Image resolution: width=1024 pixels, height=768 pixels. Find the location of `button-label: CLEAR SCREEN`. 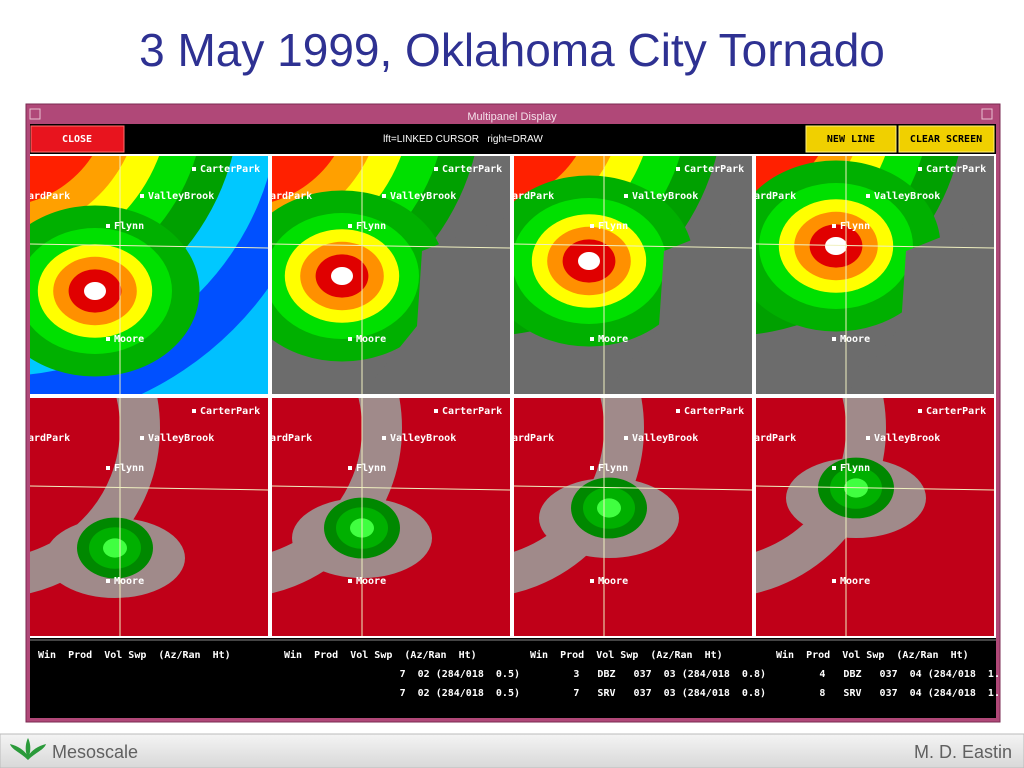

button-label: CLEAR SCREEN is located at coordinates (946, 139).